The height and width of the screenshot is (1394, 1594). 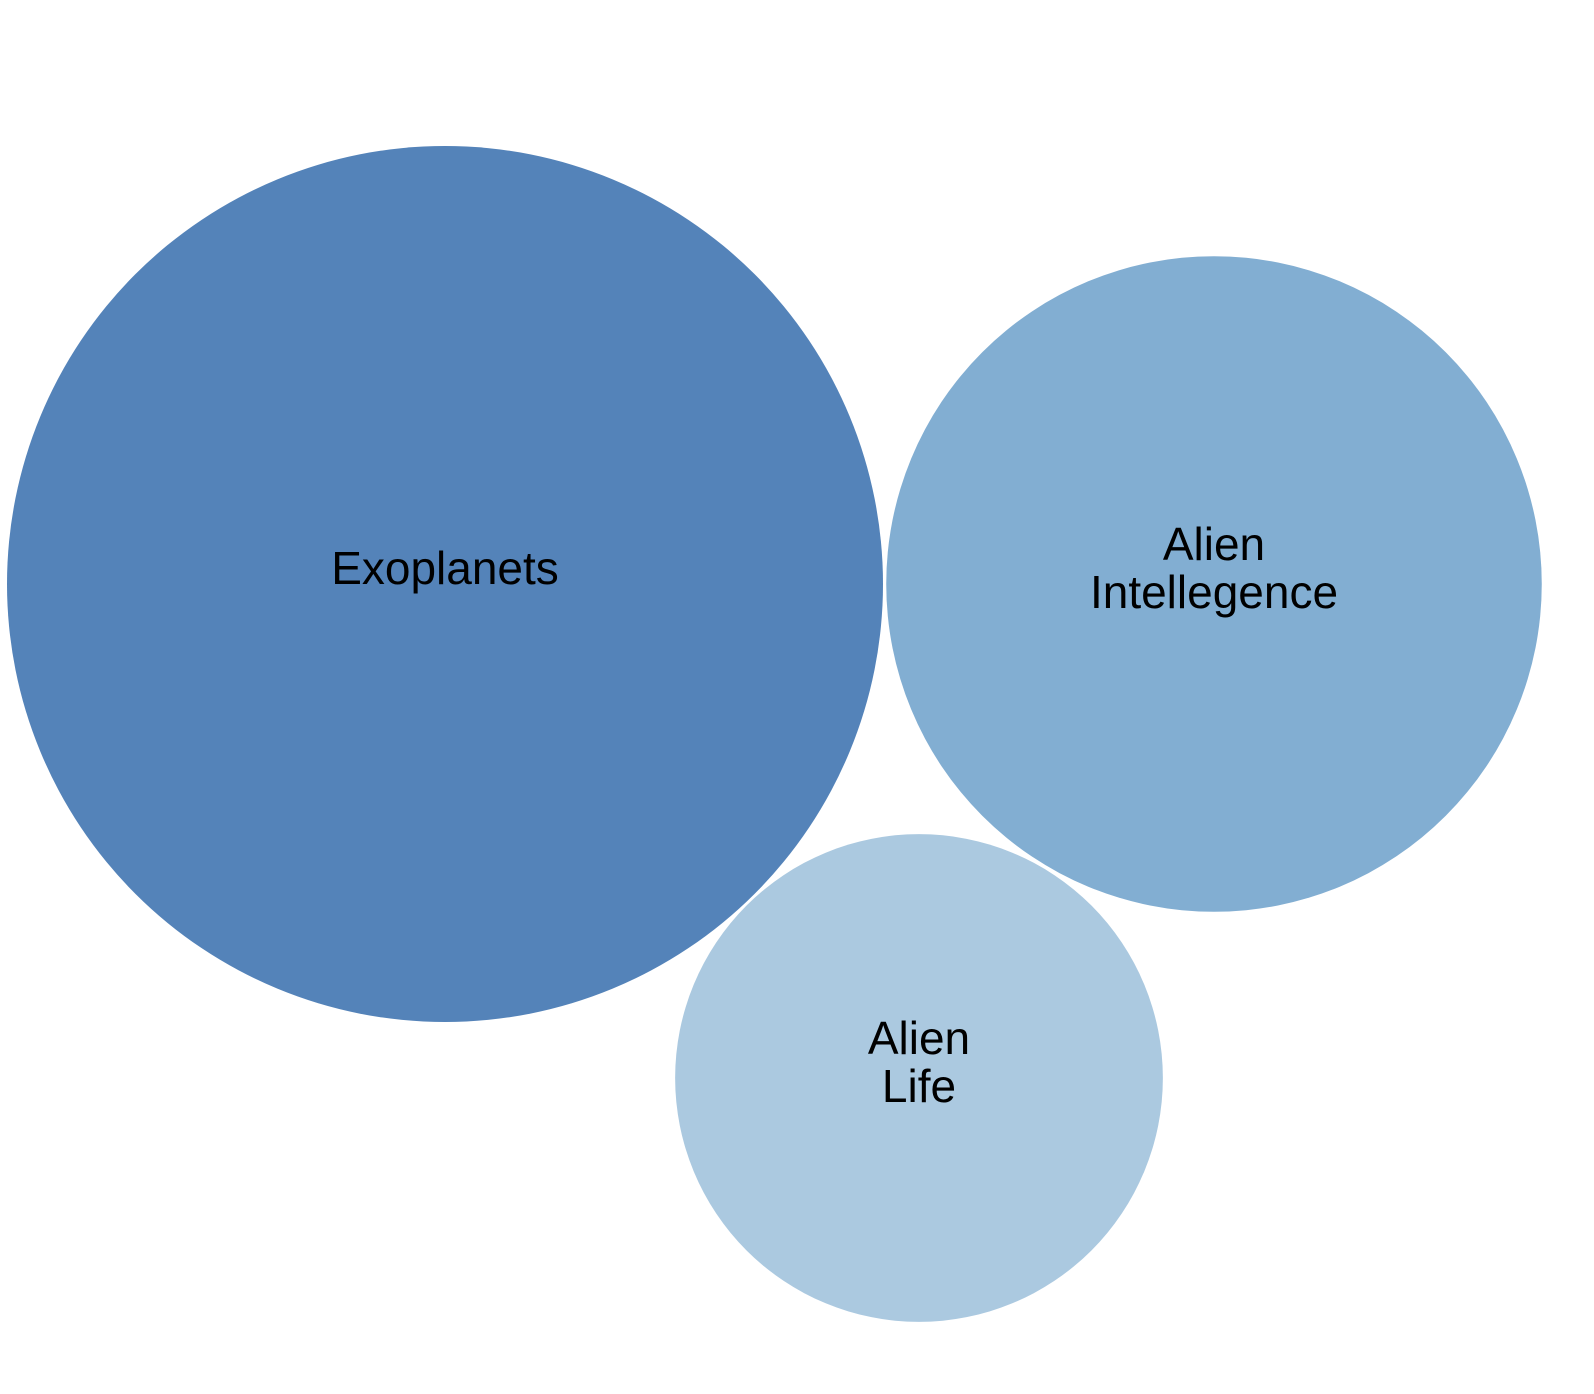 What do you see at coordinates (1214, 592) in the screenshot?
I see `bubble-label-alien-intellegence-line-2: Intellegence` at bounding box center [1214, 592].